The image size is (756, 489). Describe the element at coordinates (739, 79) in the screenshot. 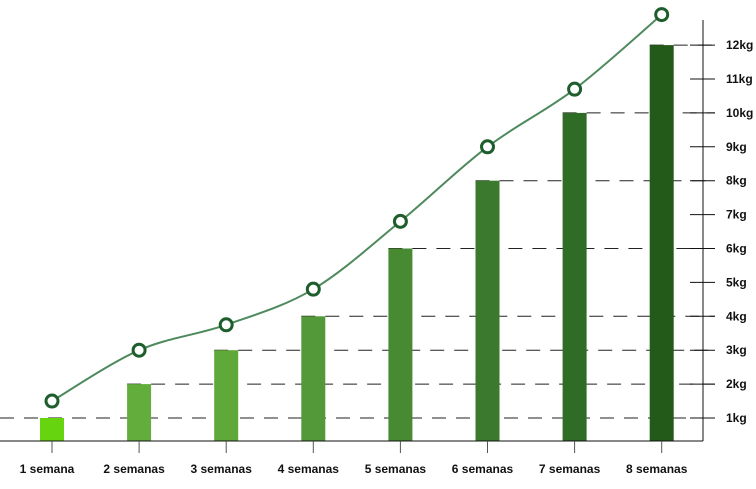

I see `y-tick-label: 11kg` at that location.